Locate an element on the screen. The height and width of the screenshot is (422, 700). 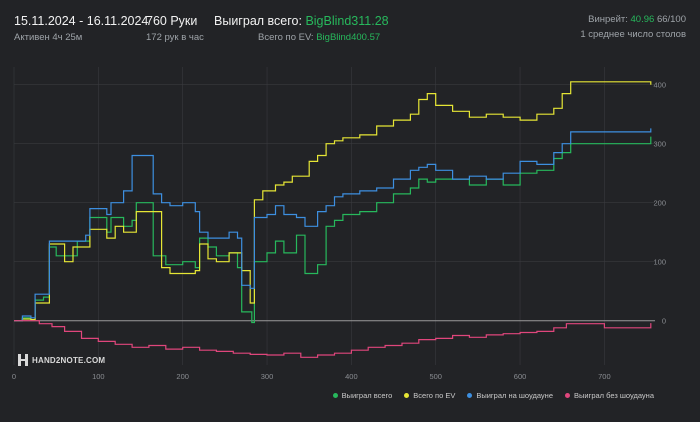
legend-item-2: Выиграл на шоудауне is located at coordinates (510, 395).